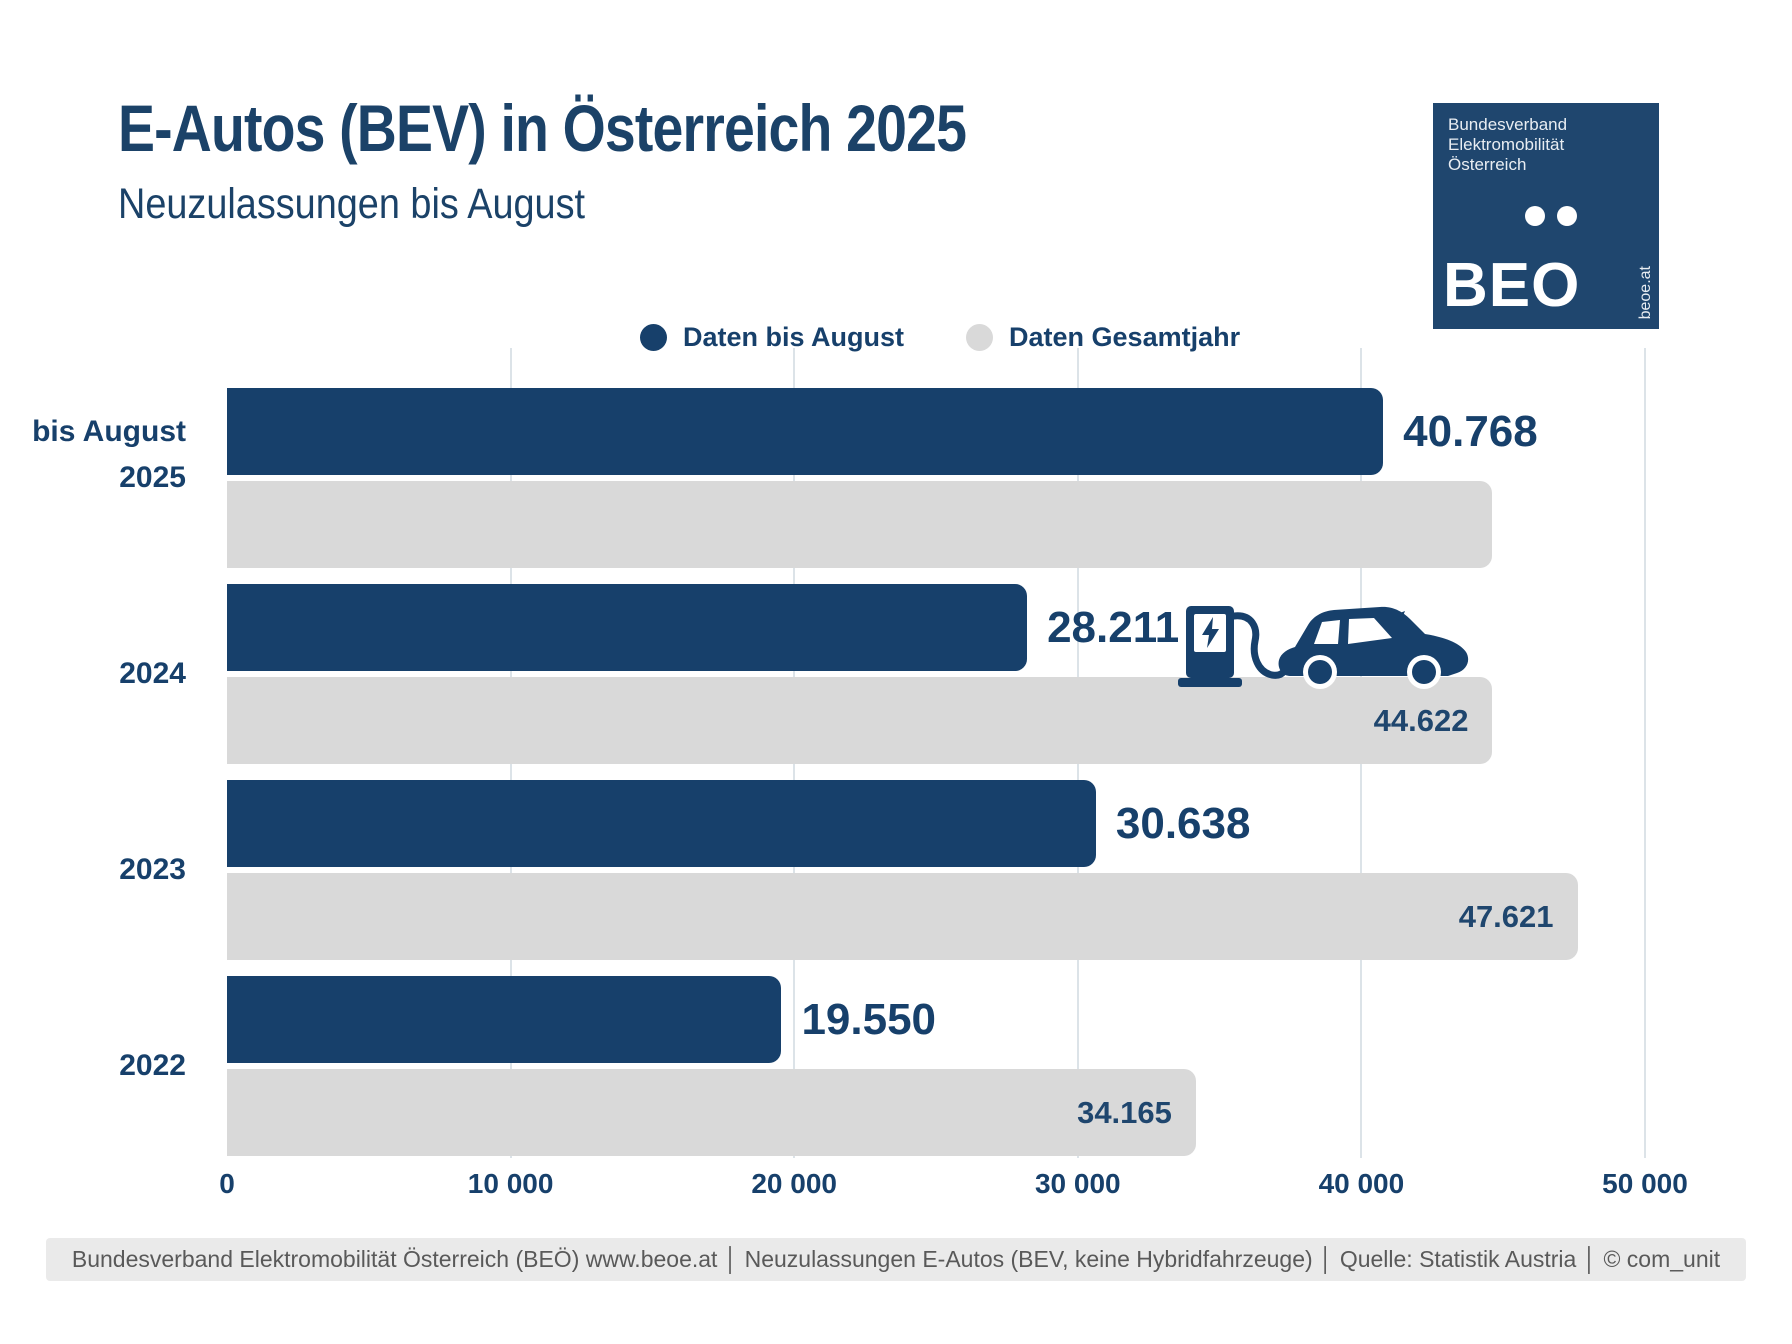  What do you see at coordinates (1645, 753) in the screenshot?
I see `gridline` at bounding box center [1645, 753].